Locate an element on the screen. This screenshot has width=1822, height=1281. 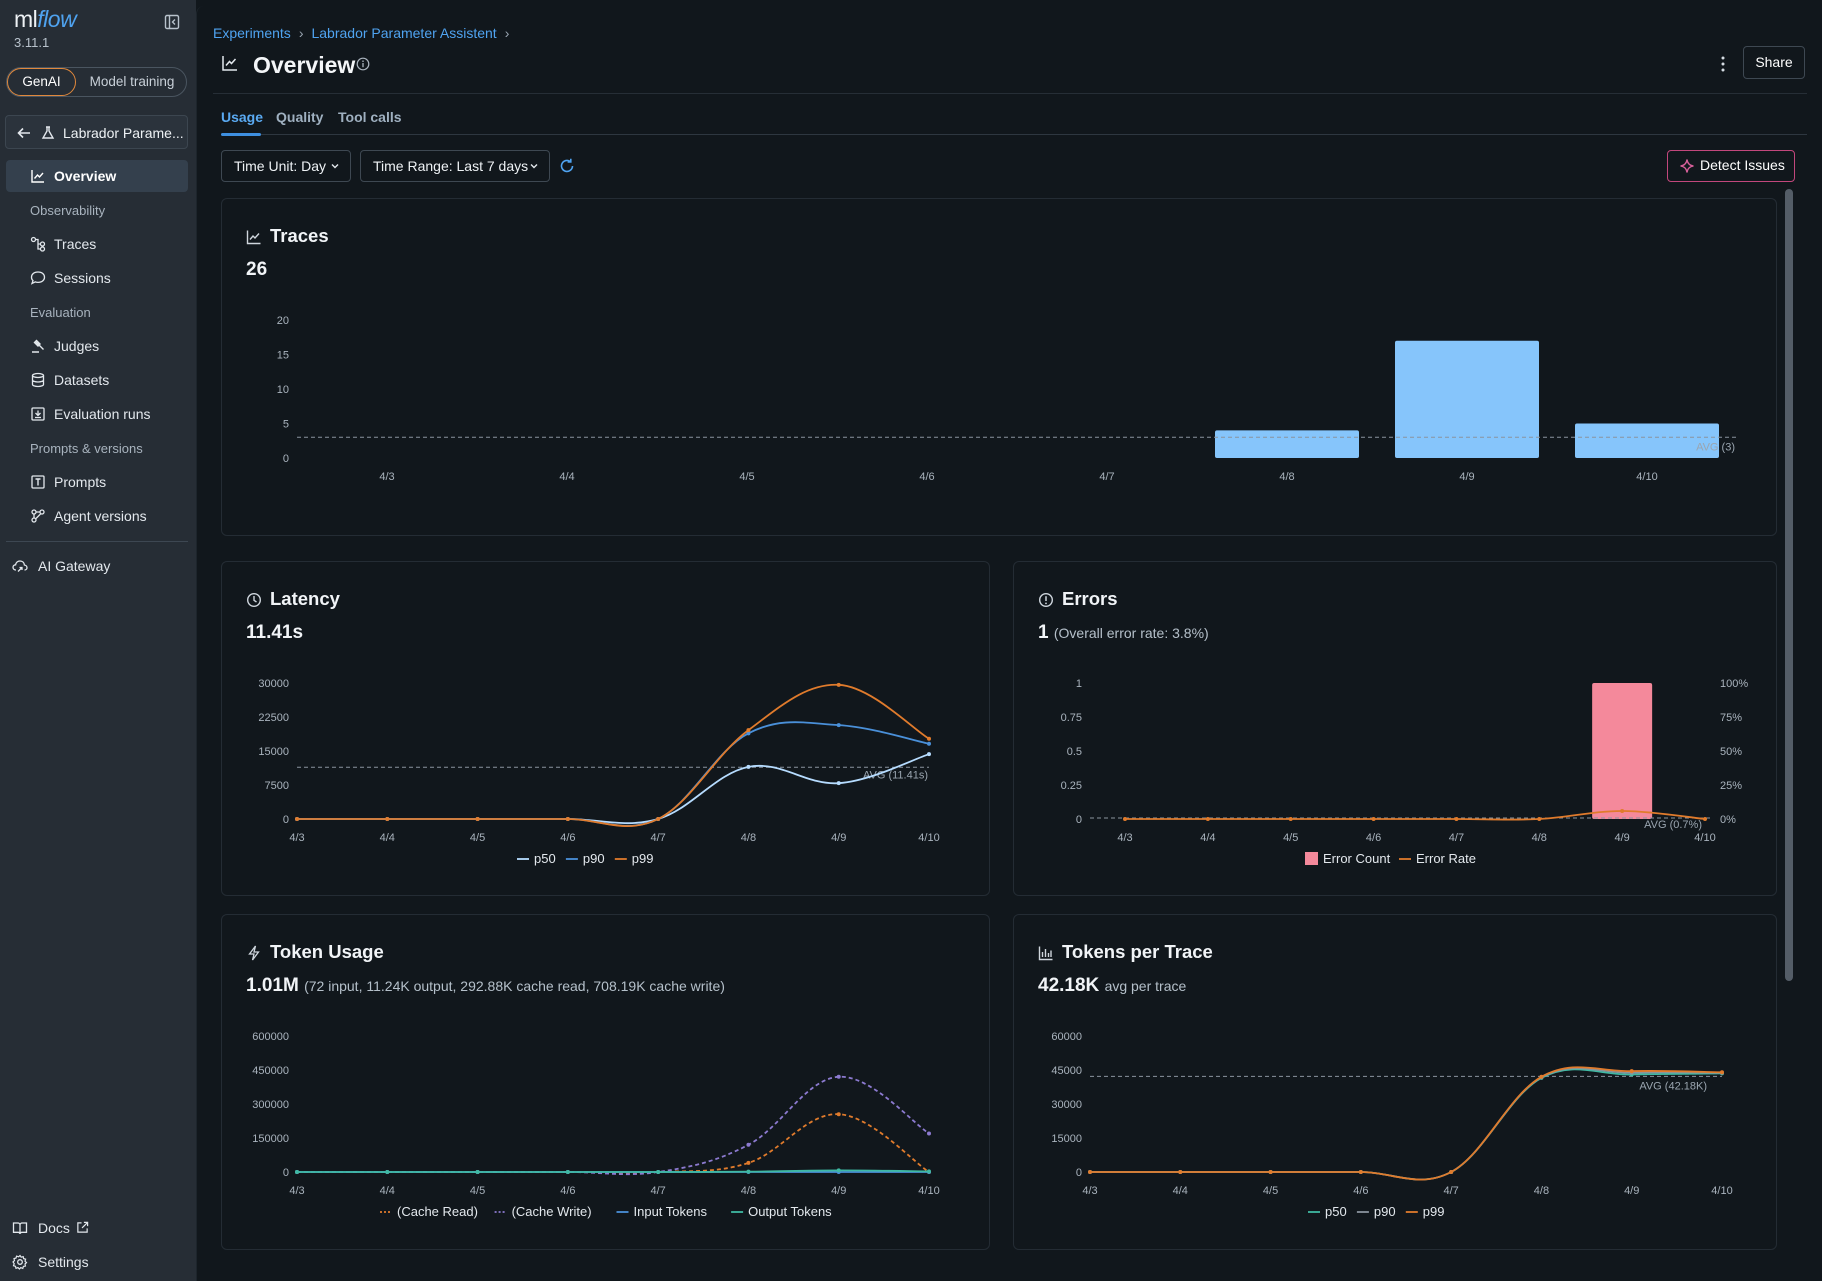
y-tick-label: 0 is located at coordinates (1079, 820).